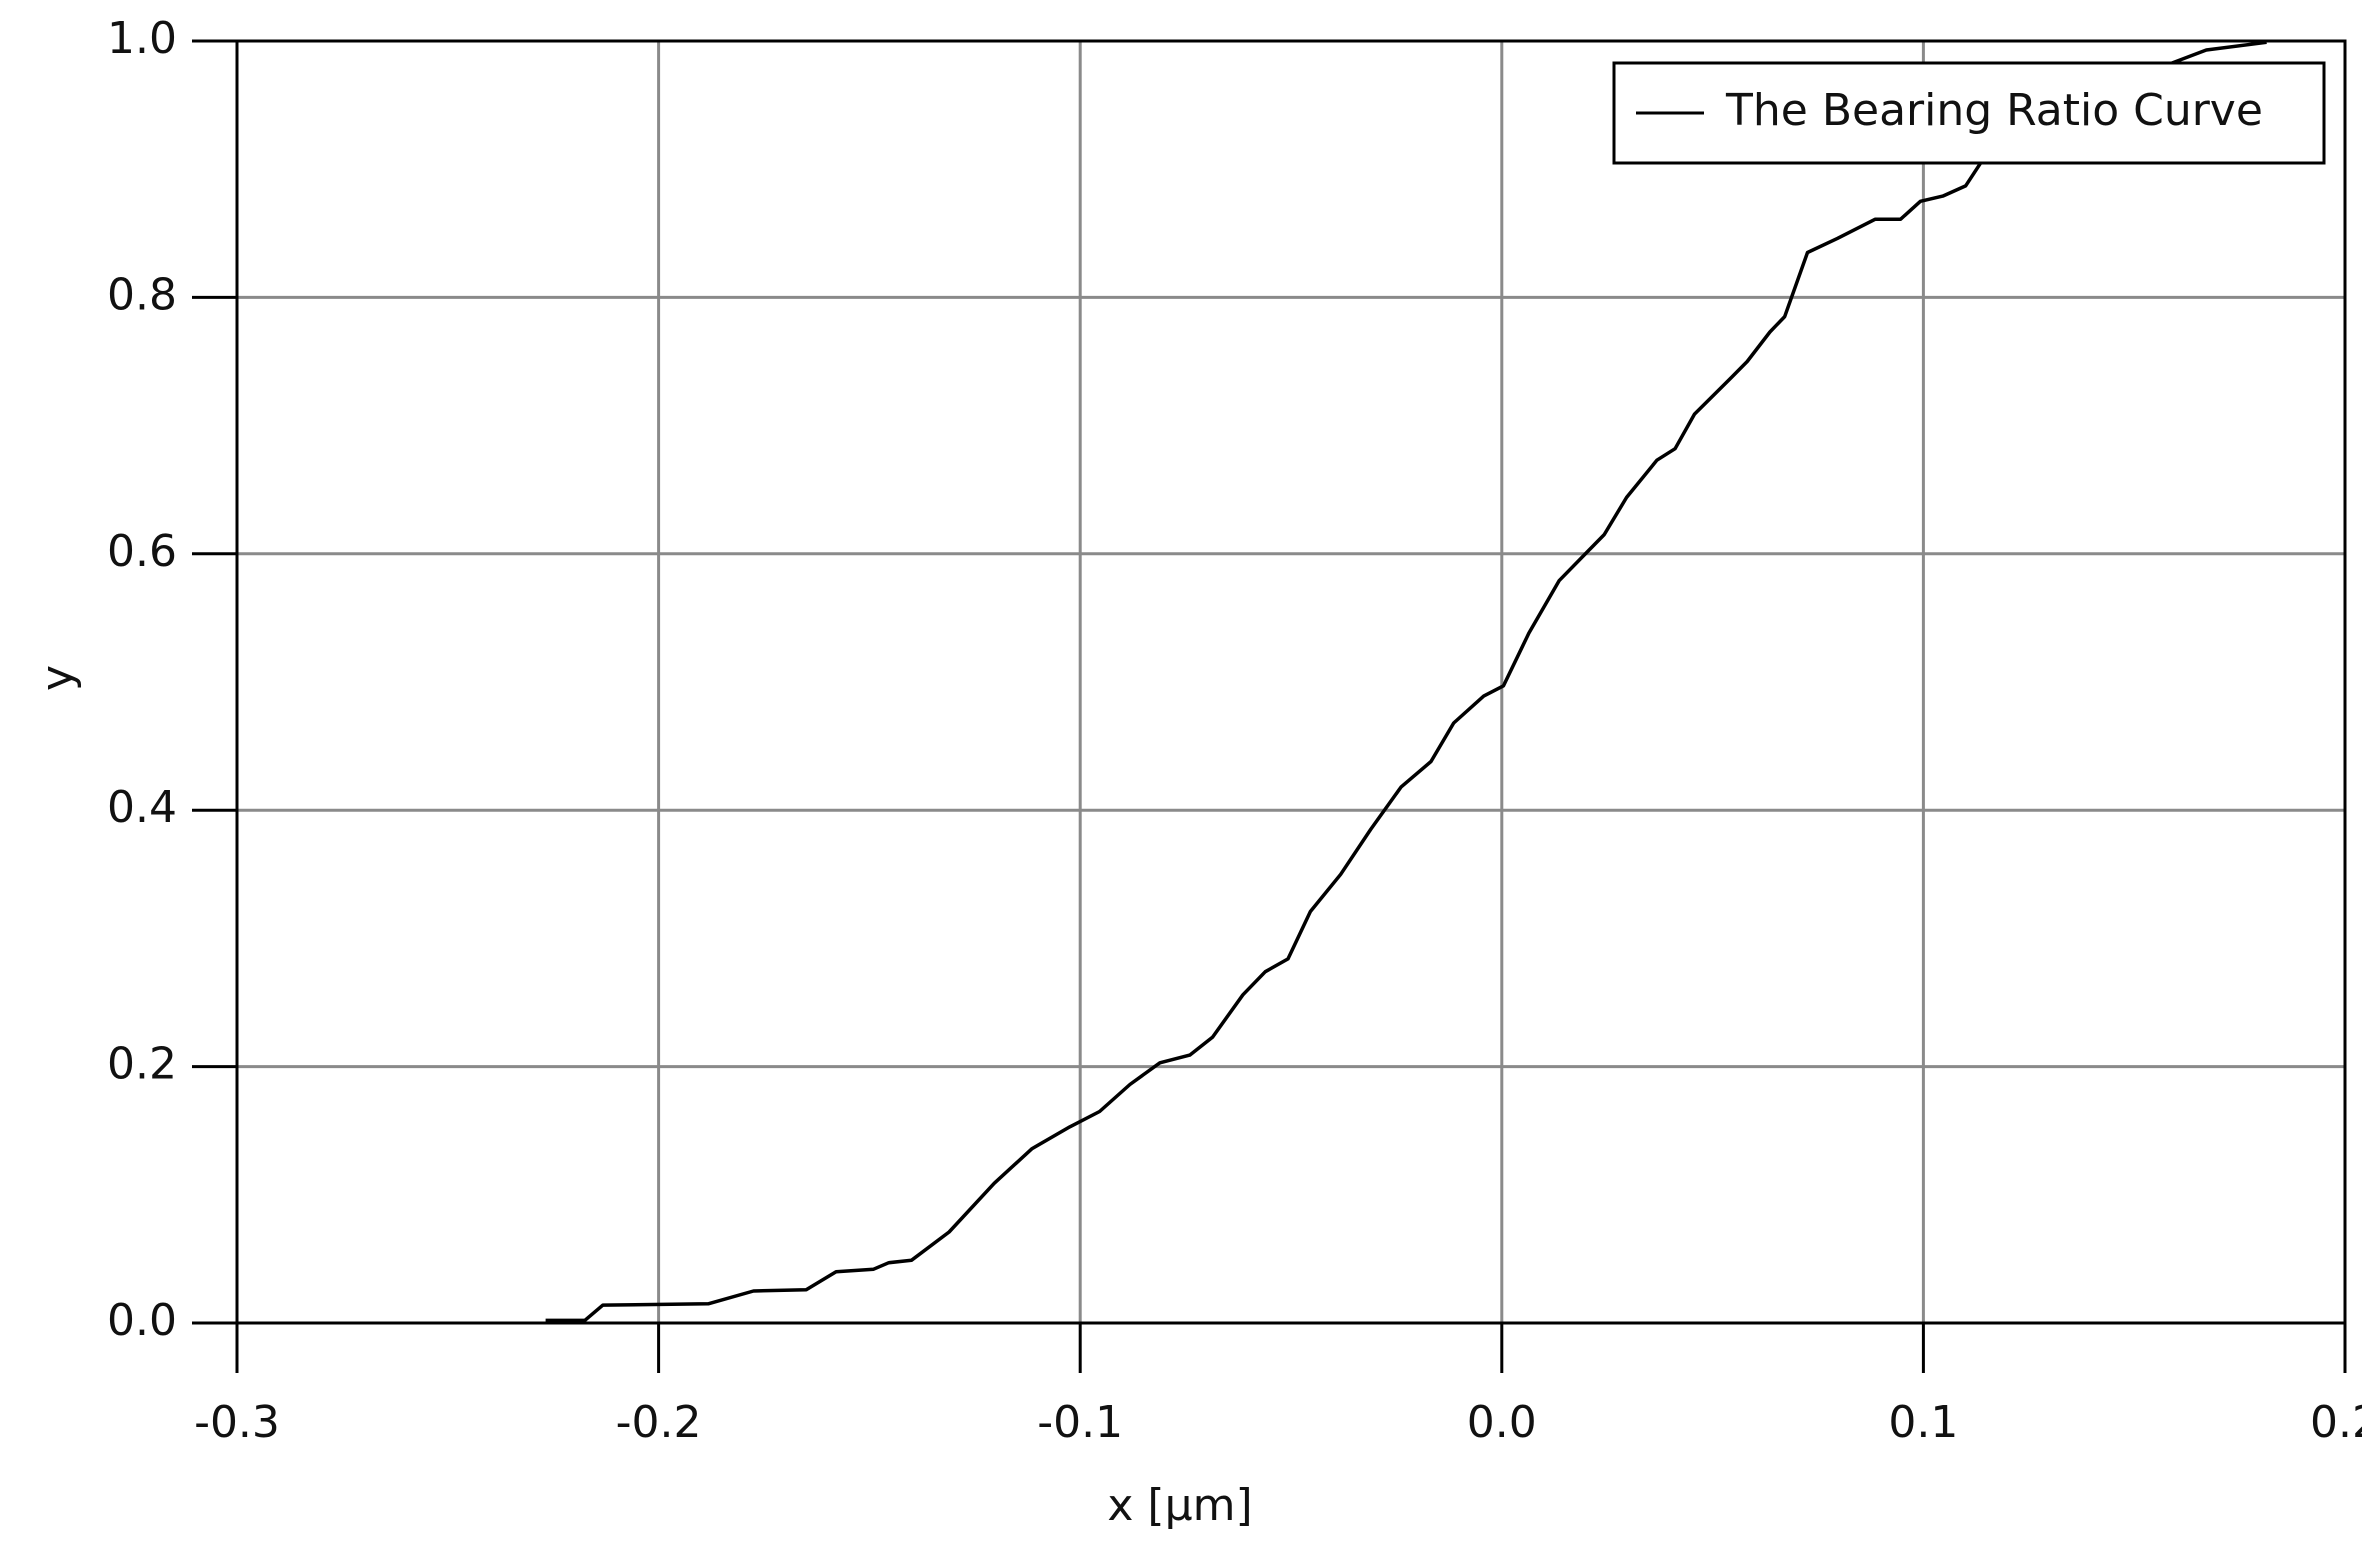  Describe the element at coordinates (1502, 1422) in the screenshot. I see `x-tick-label: 0.0` at that location.